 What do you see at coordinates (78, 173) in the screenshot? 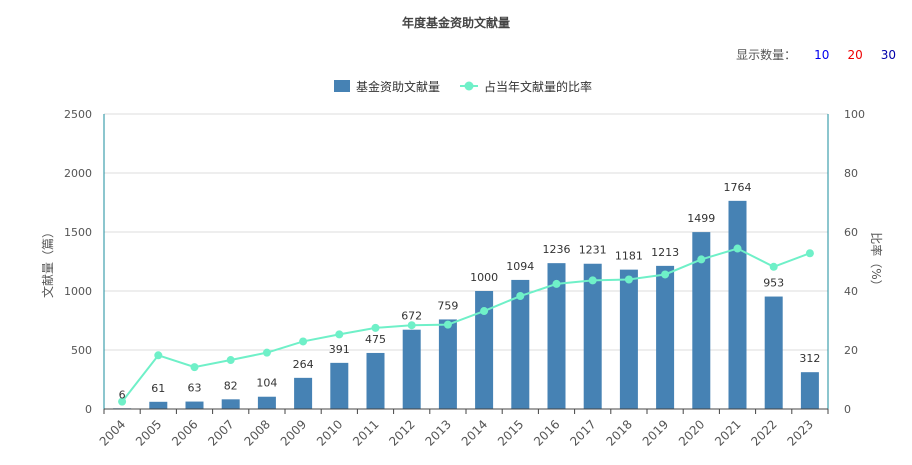
I see `y-left-tick-label: 2000` at bounding box center [78, 173].